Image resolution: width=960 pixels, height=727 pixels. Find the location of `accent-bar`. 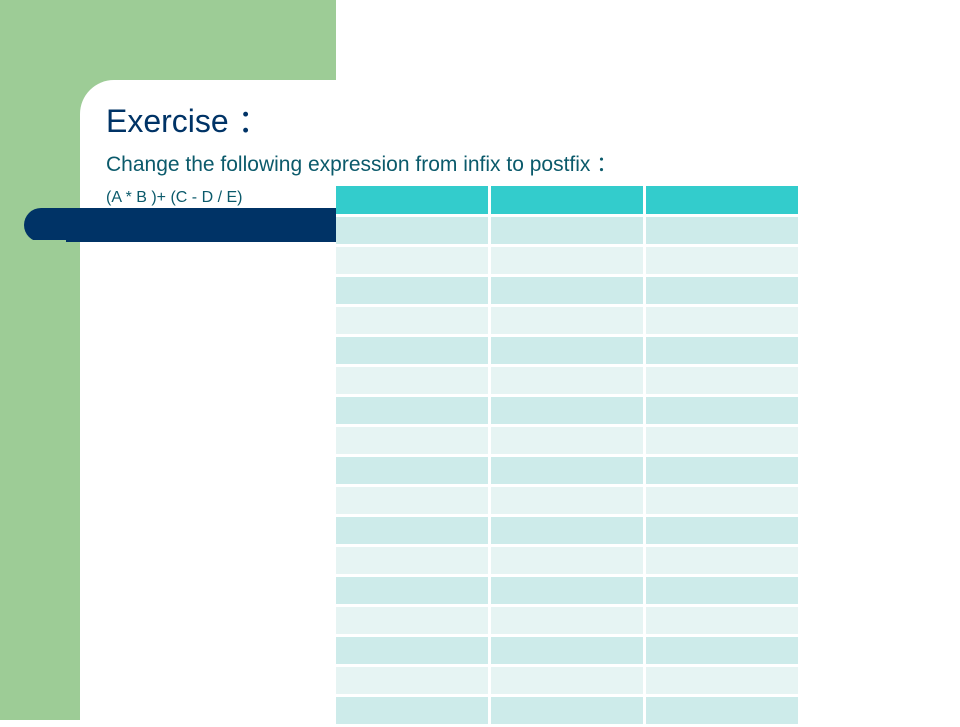

accent-bar is located at coordinates (182, 225).